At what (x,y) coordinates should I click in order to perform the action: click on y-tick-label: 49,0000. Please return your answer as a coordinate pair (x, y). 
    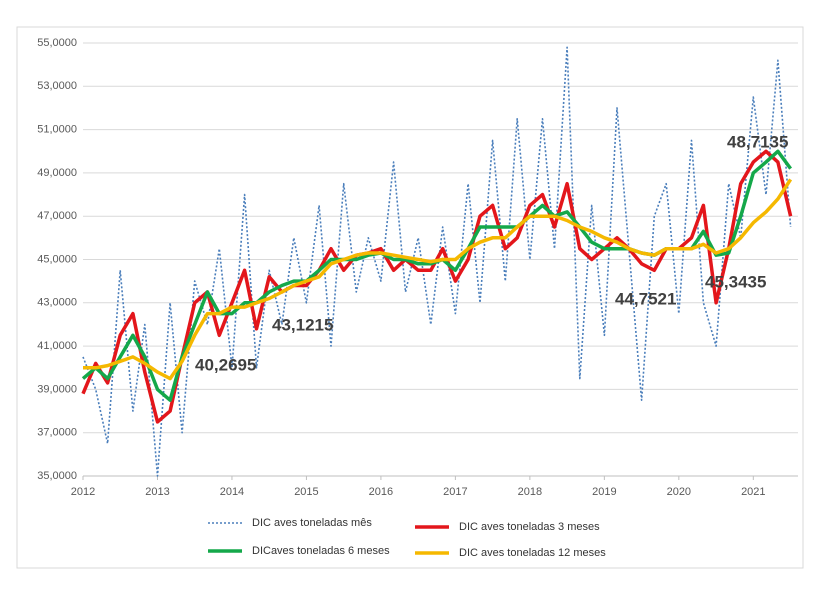
    Looking at the image, I should click on (57, 173).